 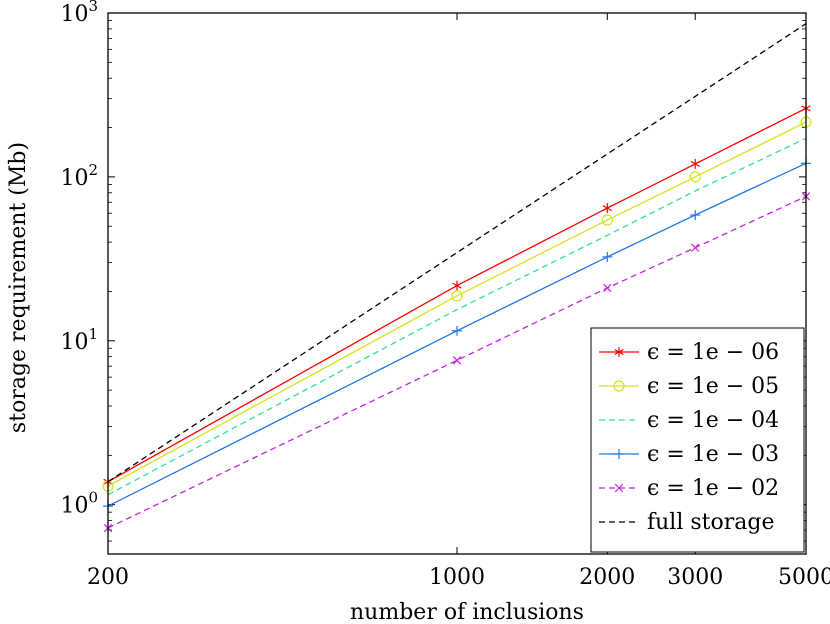 I want to click on y-tick-label: 10¹, so click(x=79, y=340).